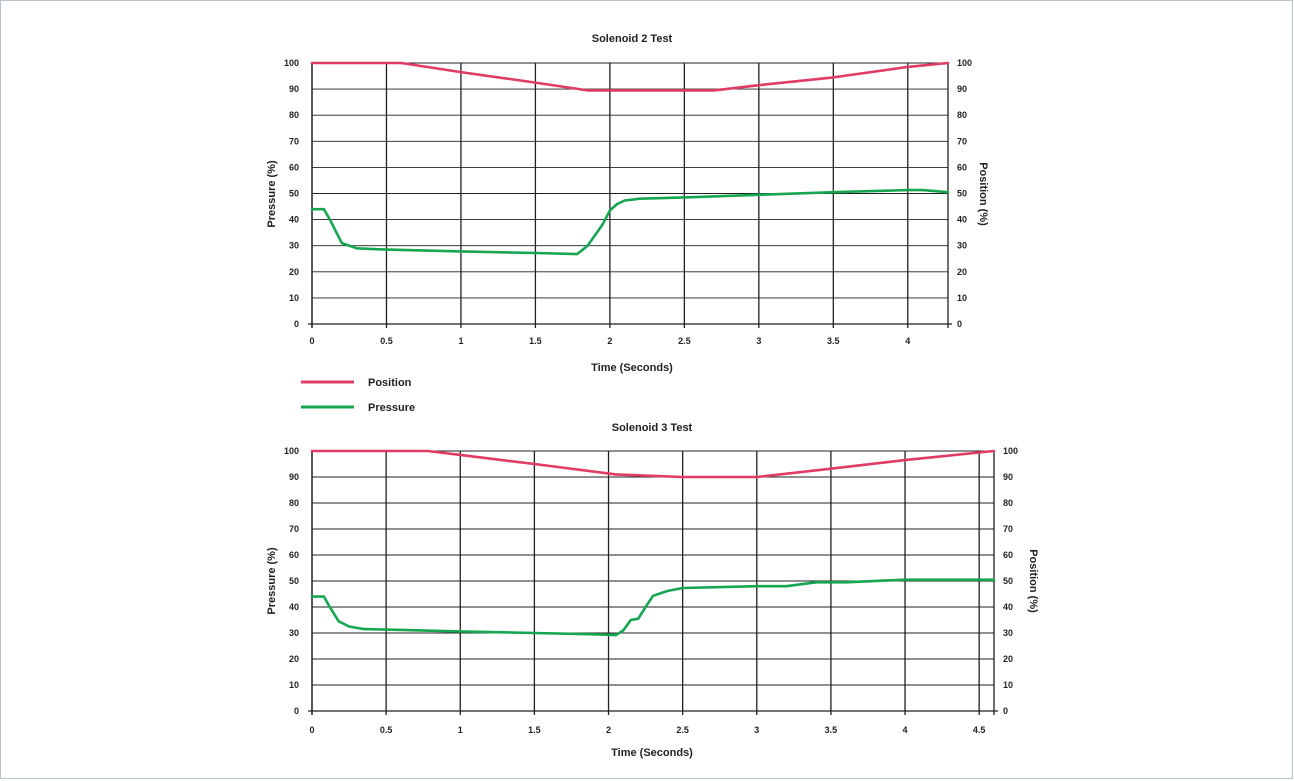 The width and height of the screenshot is (1294, 781). I want to click on x-tick-label: 4.5, so click(979, 730).